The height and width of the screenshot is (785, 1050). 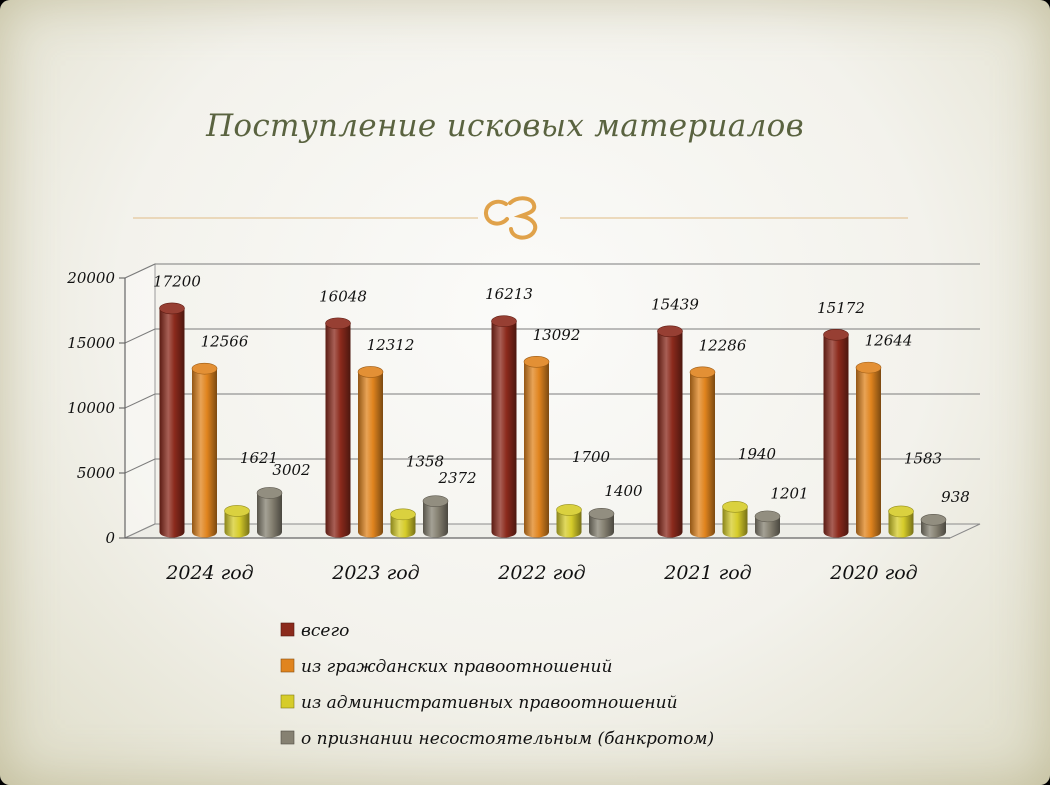 I want to click on data-label: 15172, so click(x=841, y=308).